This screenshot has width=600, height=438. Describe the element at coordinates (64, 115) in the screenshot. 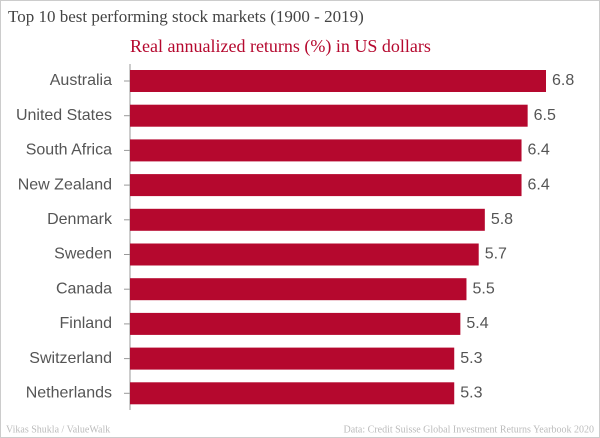

I see `category-label: United States` at that location.